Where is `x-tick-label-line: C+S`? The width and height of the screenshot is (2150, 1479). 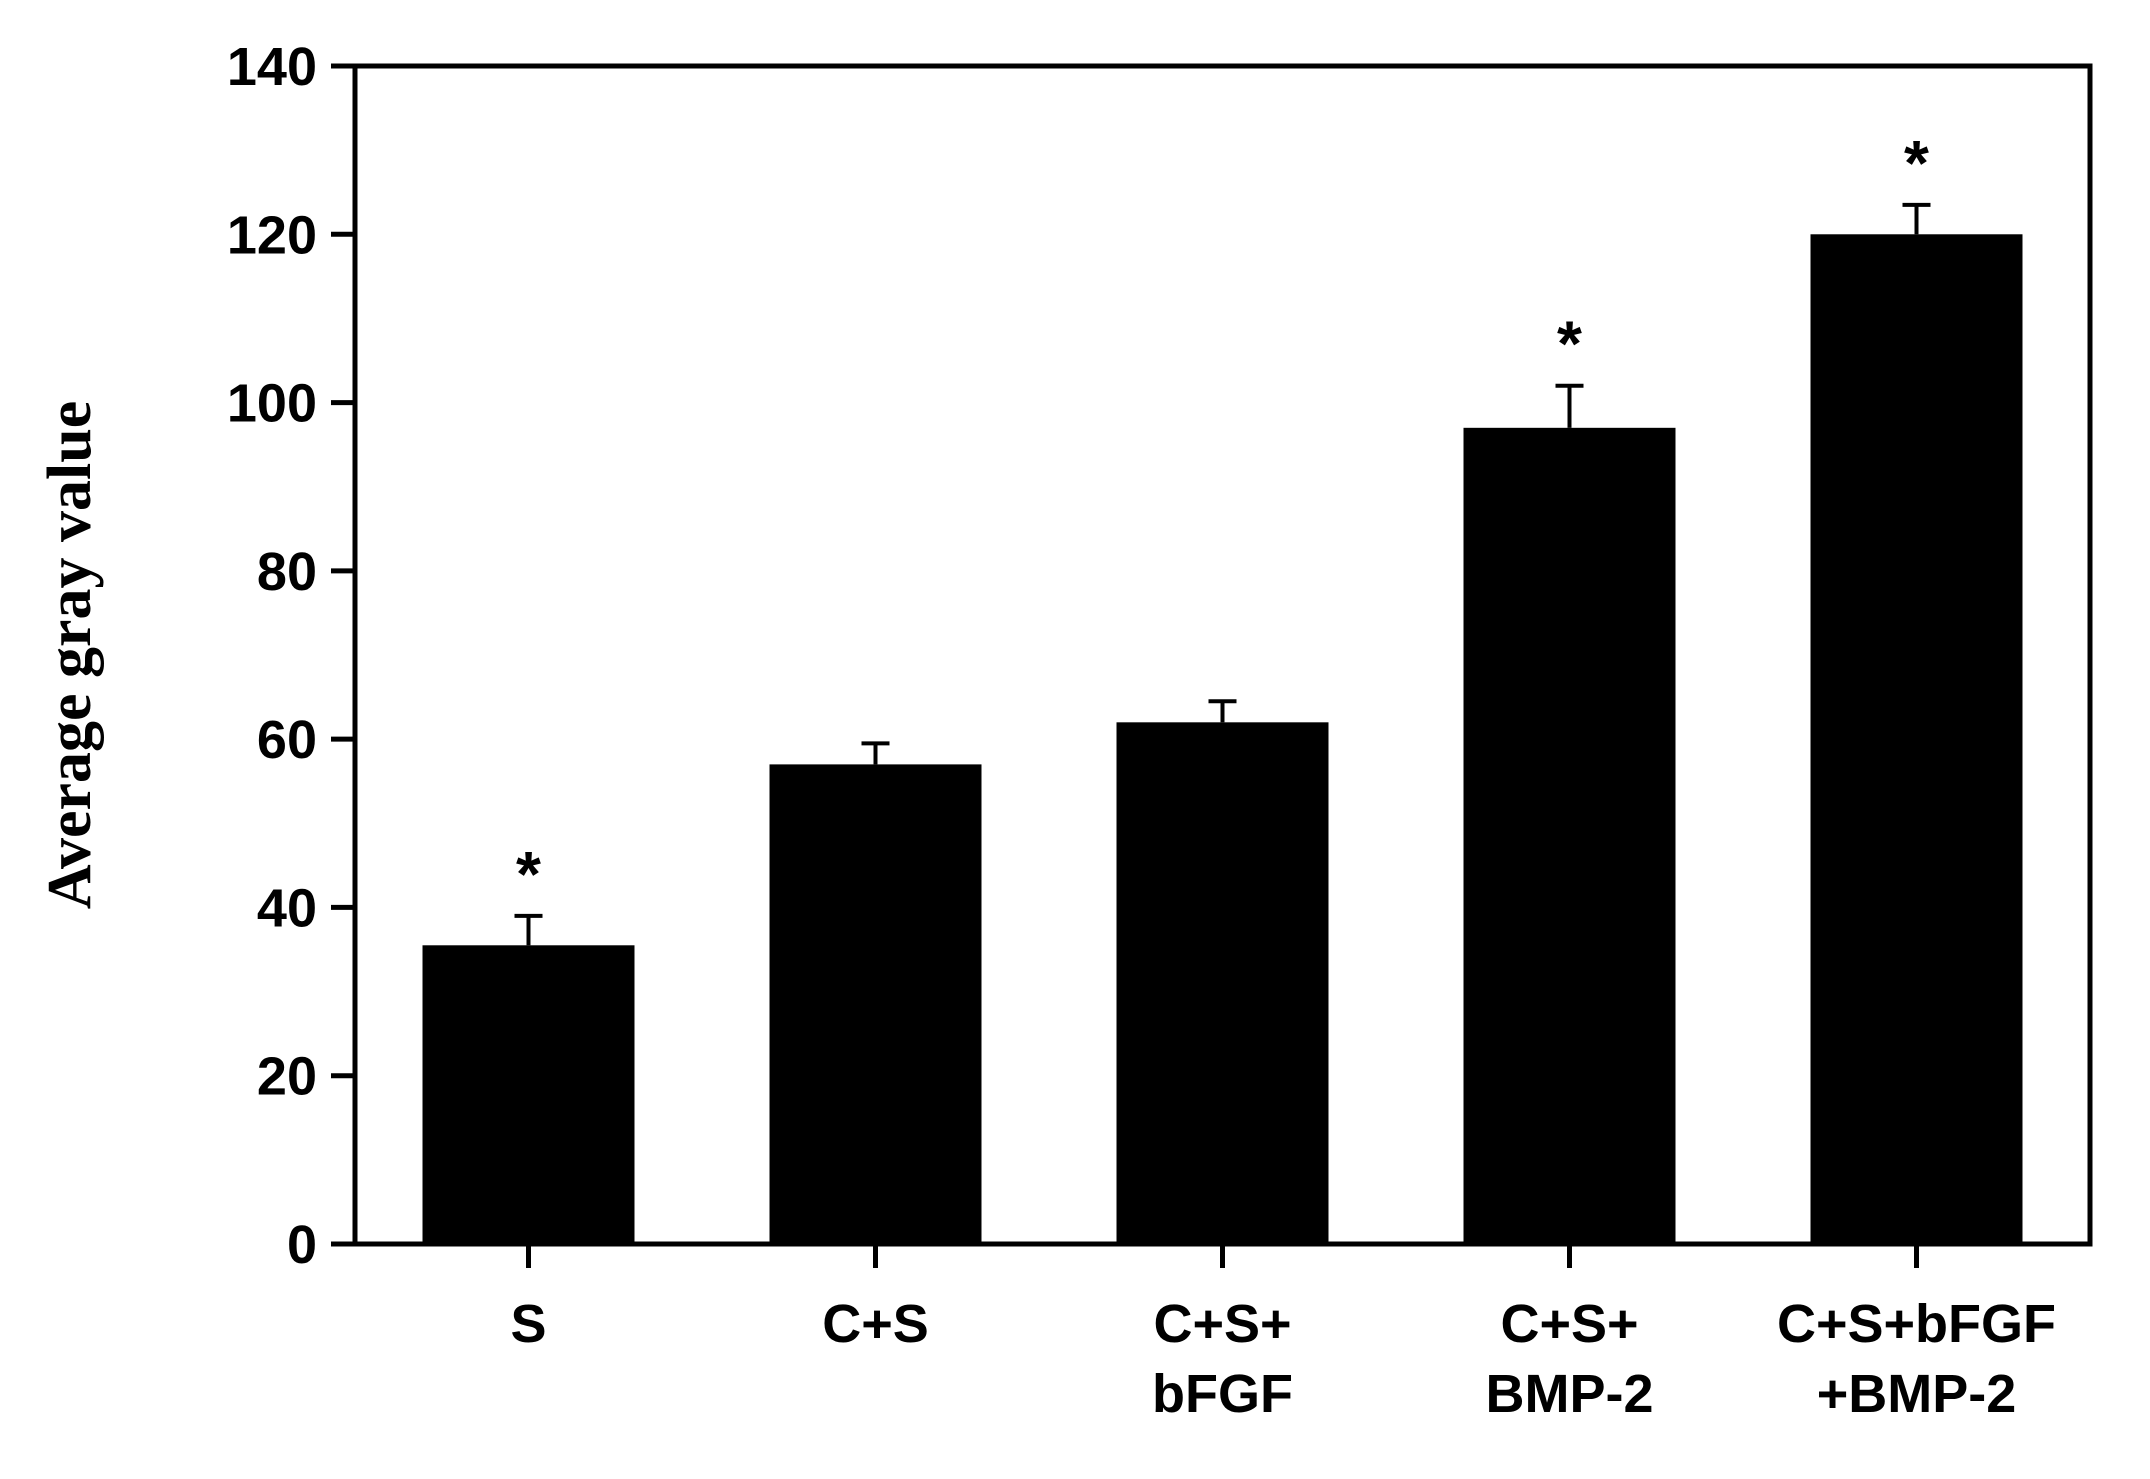
x-tick-label-line: C+S is located at coordinates (875, 1324).